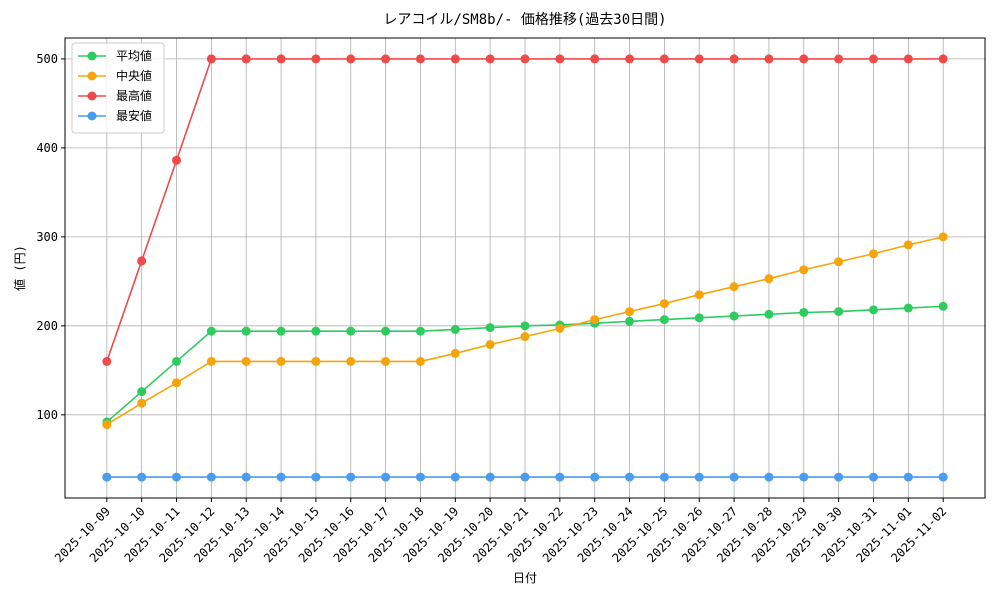 The image size is (1000, 600). What do you see at coordinates (525, 578) in the screenshot?
I see `x-axis-label: 日付` at bounding box center [525, 578].